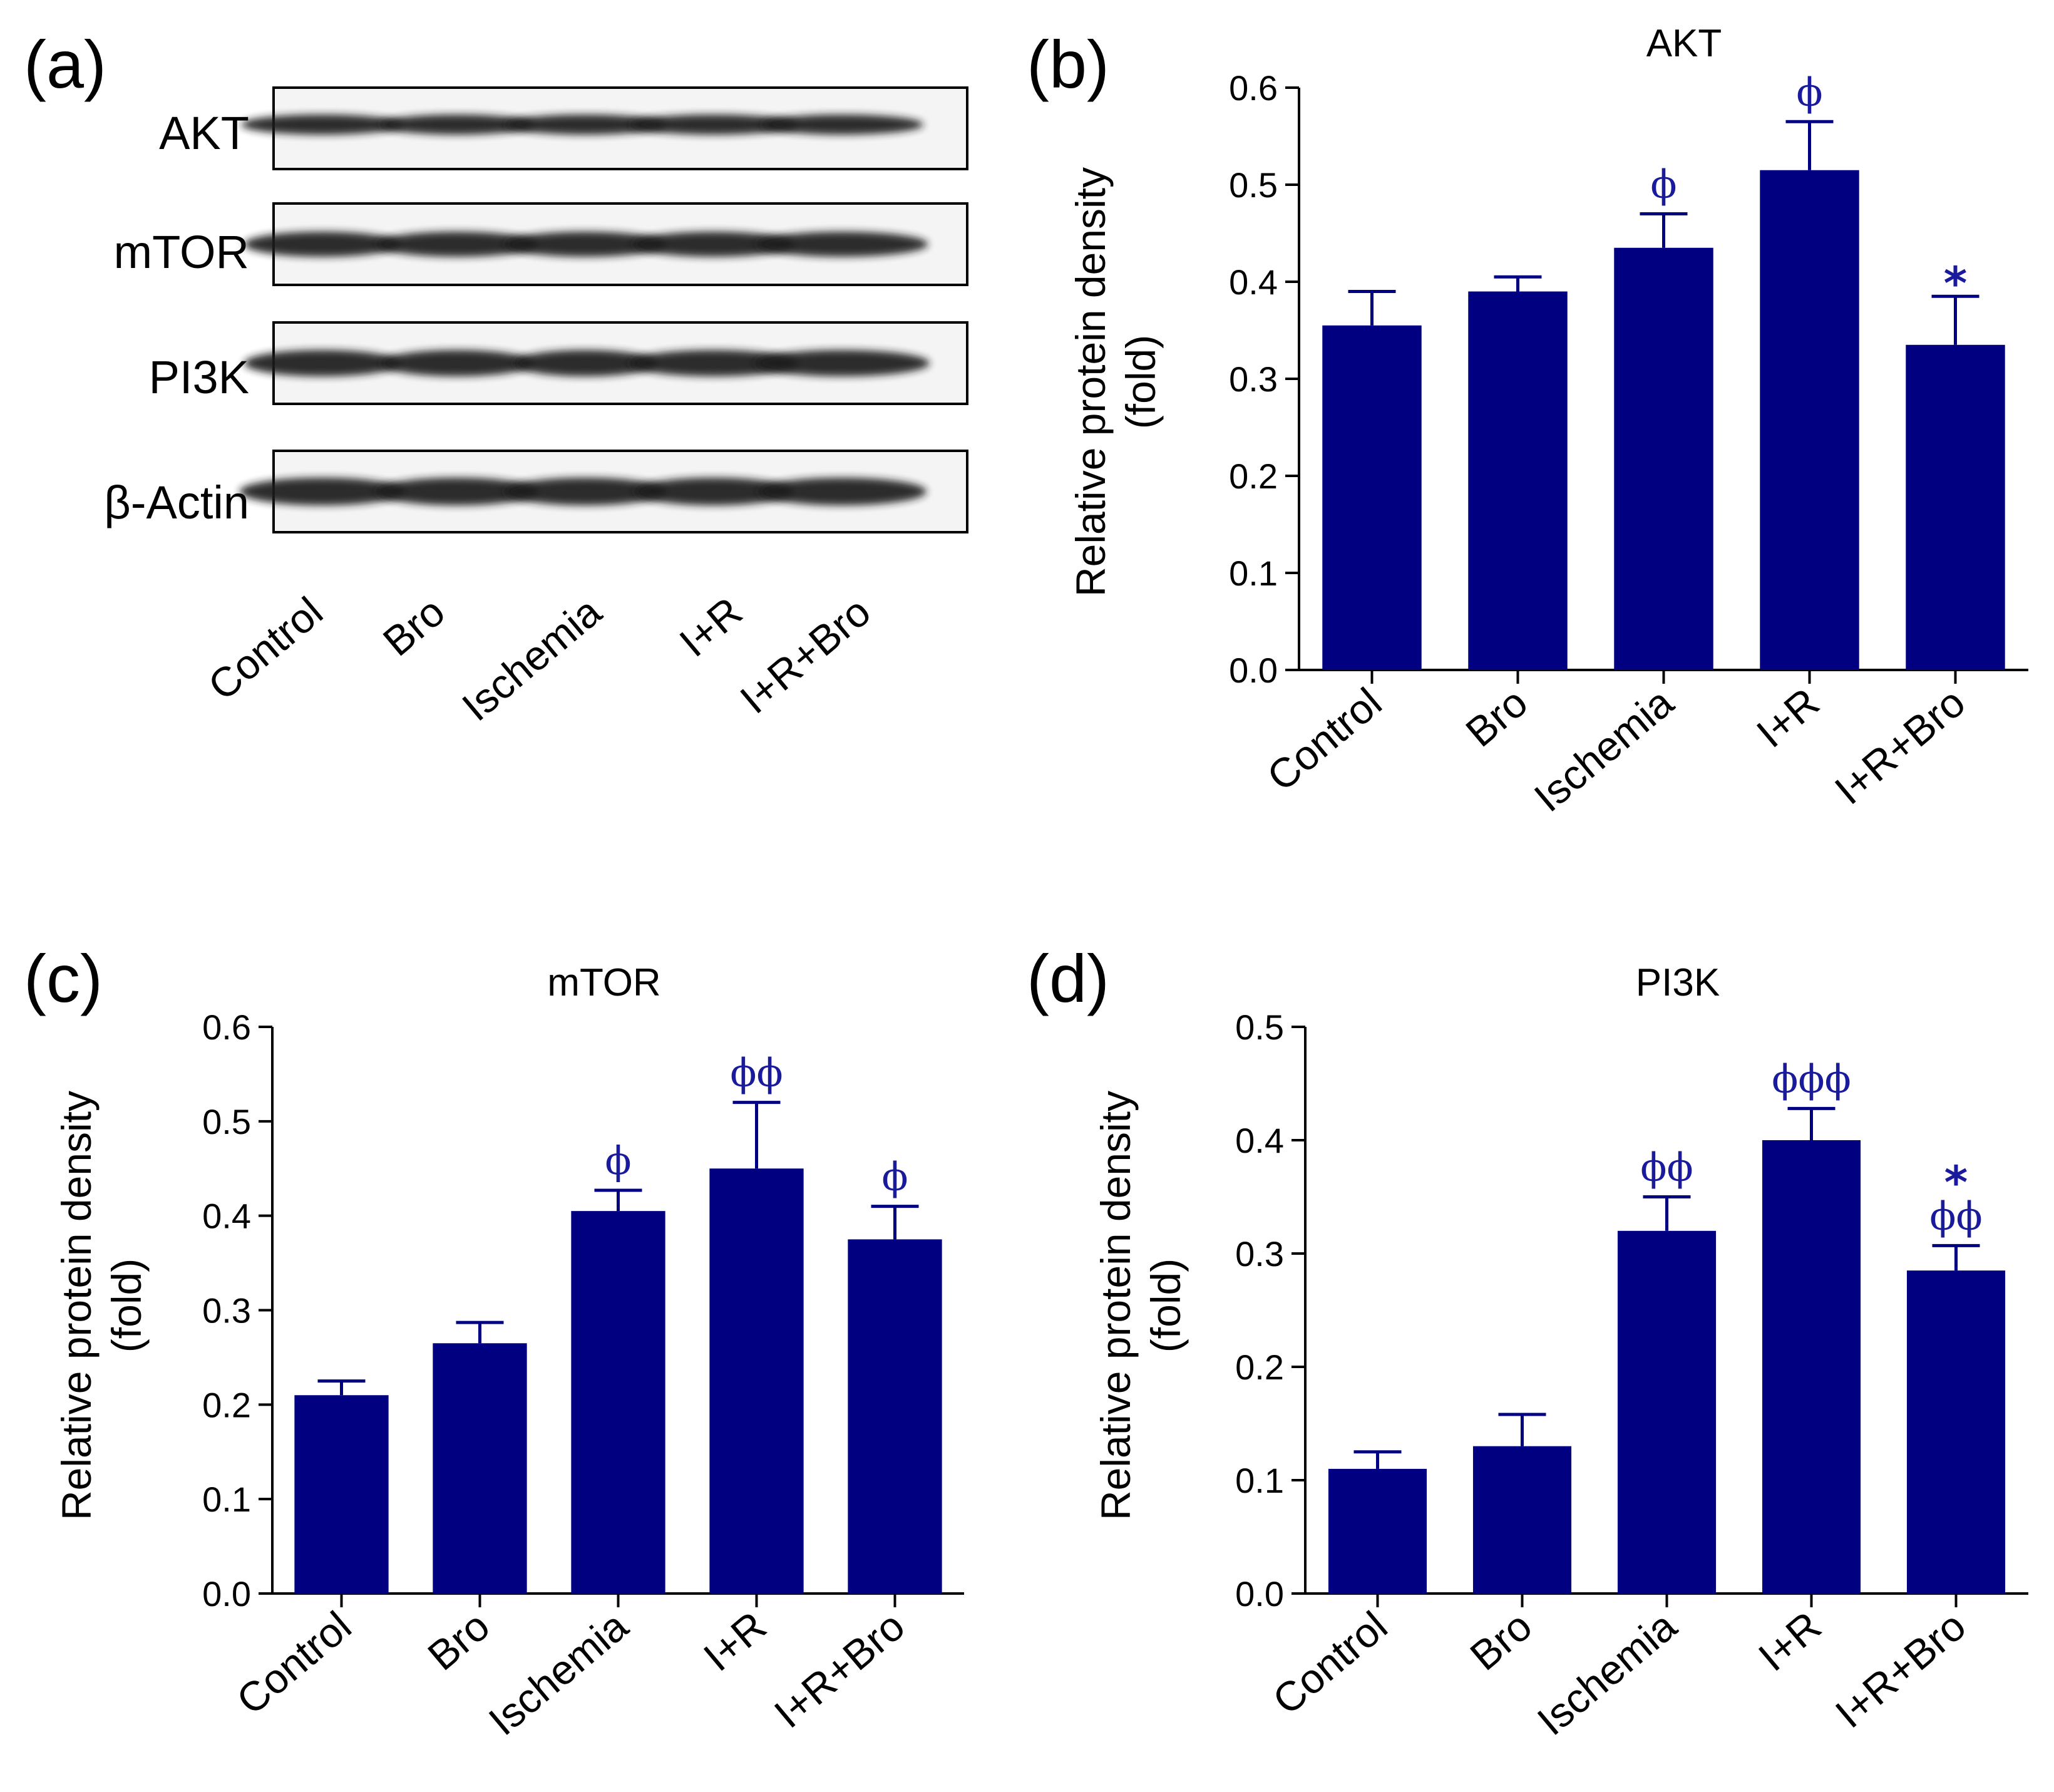 The image size is (2054, 1792). I want to click on blot-lane-label: Ischemia, so click(531, 659).